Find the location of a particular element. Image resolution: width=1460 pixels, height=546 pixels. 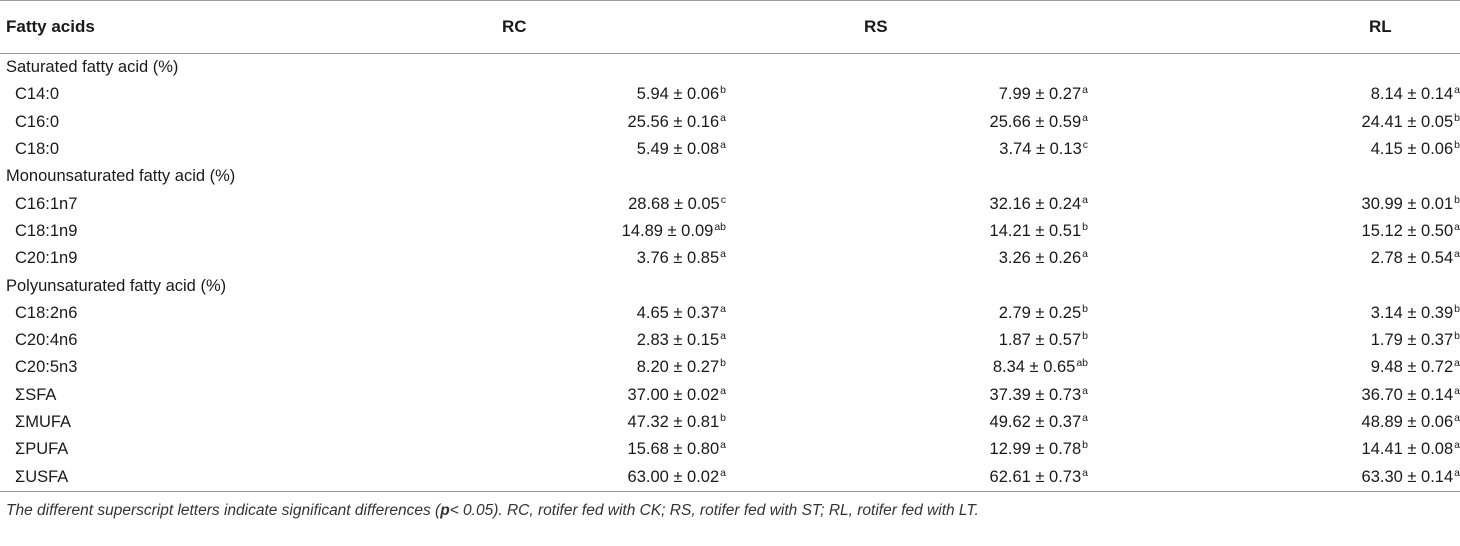

cell-rc: 14.89 ± 0.09ab is located at coordinates (571, 231).